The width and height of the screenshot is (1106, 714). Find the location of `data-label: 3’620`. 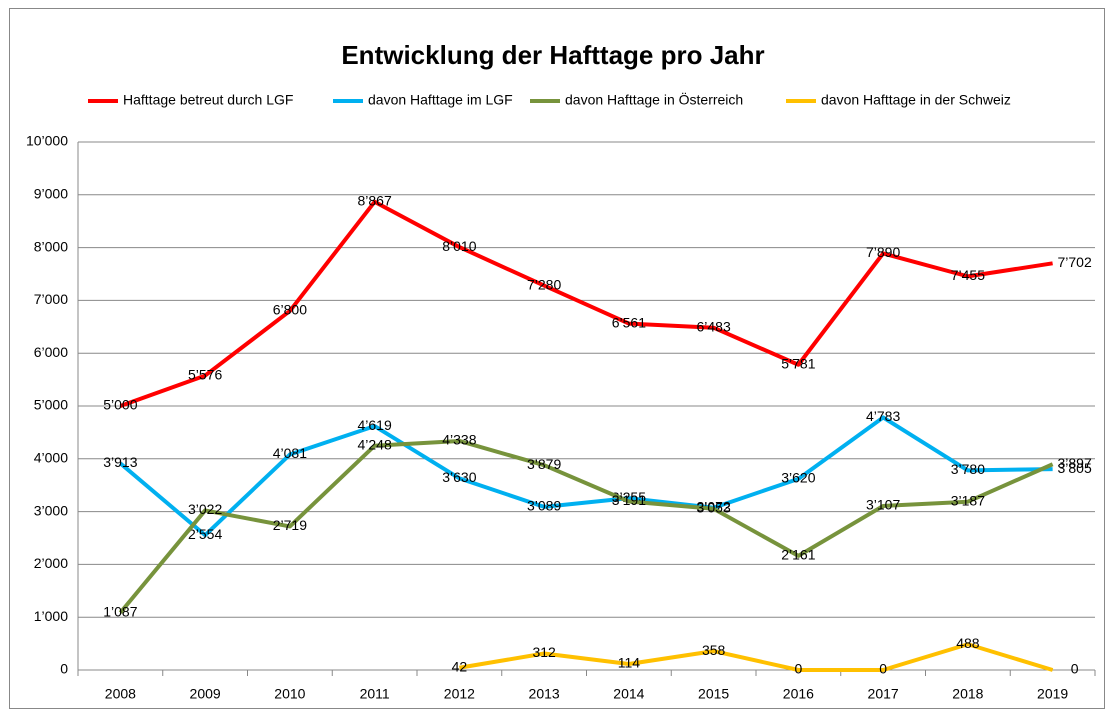

data-label: 3’620 is located at coordinates (798, 478).